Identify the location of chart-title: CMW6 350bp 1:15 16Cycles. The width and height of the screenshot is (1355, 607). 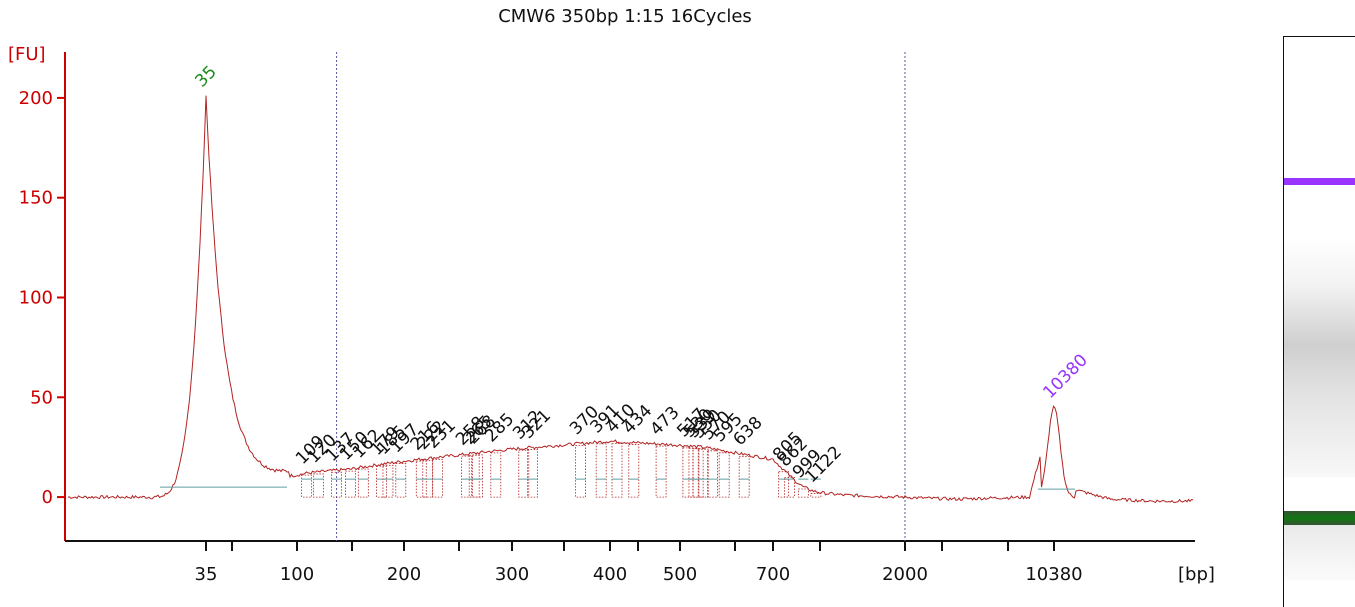
(625, 16).